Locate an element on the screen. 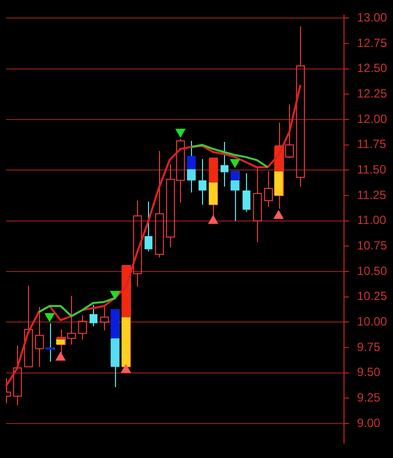 The width and height of the screenshot is (393, 458). y-tick-label: 11.25 is located at coordinates (371, 195).